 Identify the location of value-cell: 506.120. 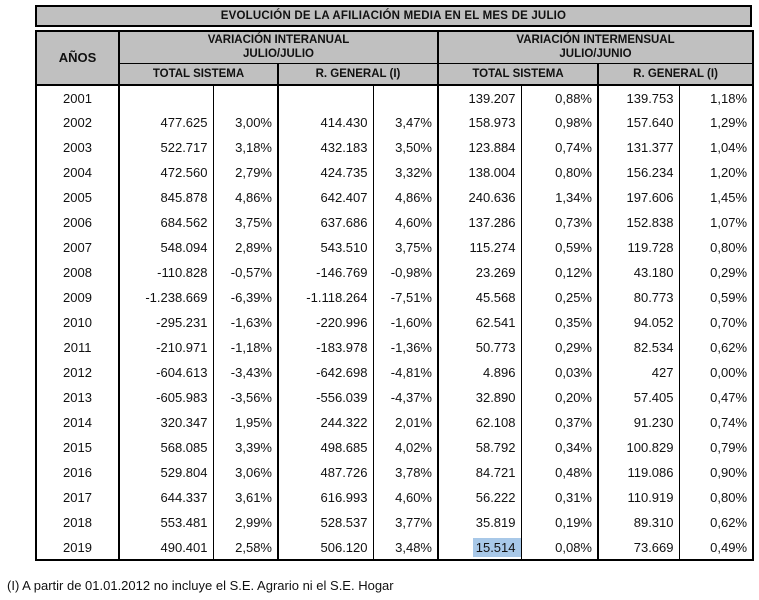
(326, 547).